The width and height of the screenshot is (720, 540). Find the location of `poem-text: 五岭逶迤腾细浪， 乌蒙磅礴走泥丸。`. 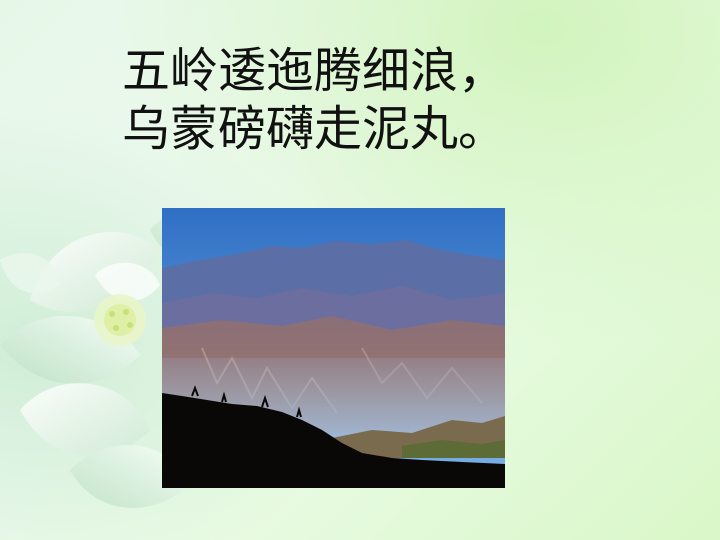

poem-text: 五岭逶迤腾细浪， 乌蒙磅礴走泥丸。 is located at coordinates (314, 100).